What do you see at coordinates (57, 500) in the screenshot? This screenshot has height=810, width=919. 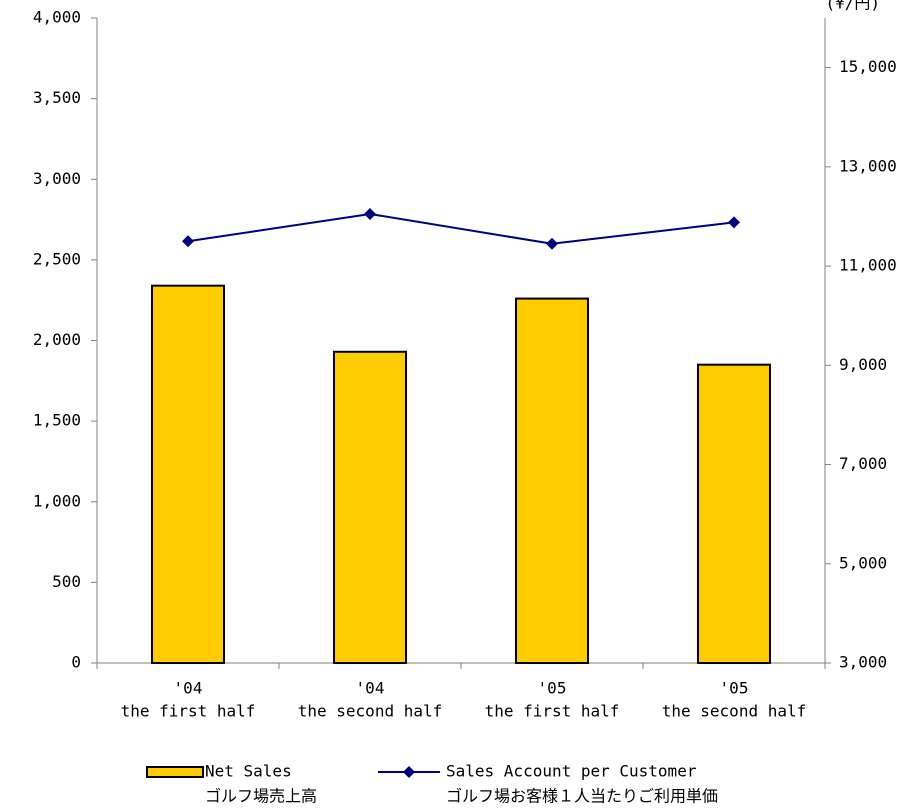 I see `y-tick-label: 1,000` at bounding box center [57, 500].